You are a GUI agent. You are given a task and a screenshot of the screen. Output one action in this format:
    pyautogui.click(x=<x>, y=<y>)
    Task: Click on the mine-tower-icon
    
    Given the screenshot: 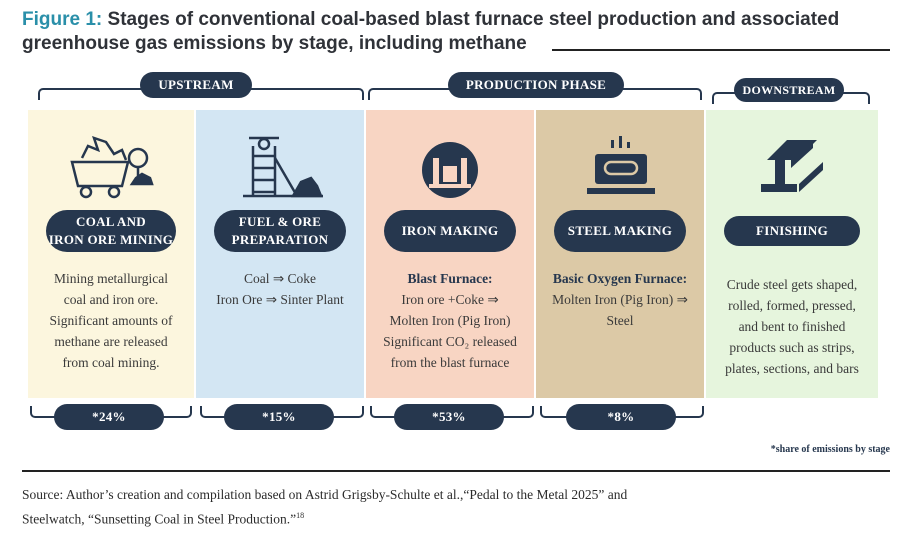 What is the action you would take?
    pyautogui.click(x=280, y=164)
    